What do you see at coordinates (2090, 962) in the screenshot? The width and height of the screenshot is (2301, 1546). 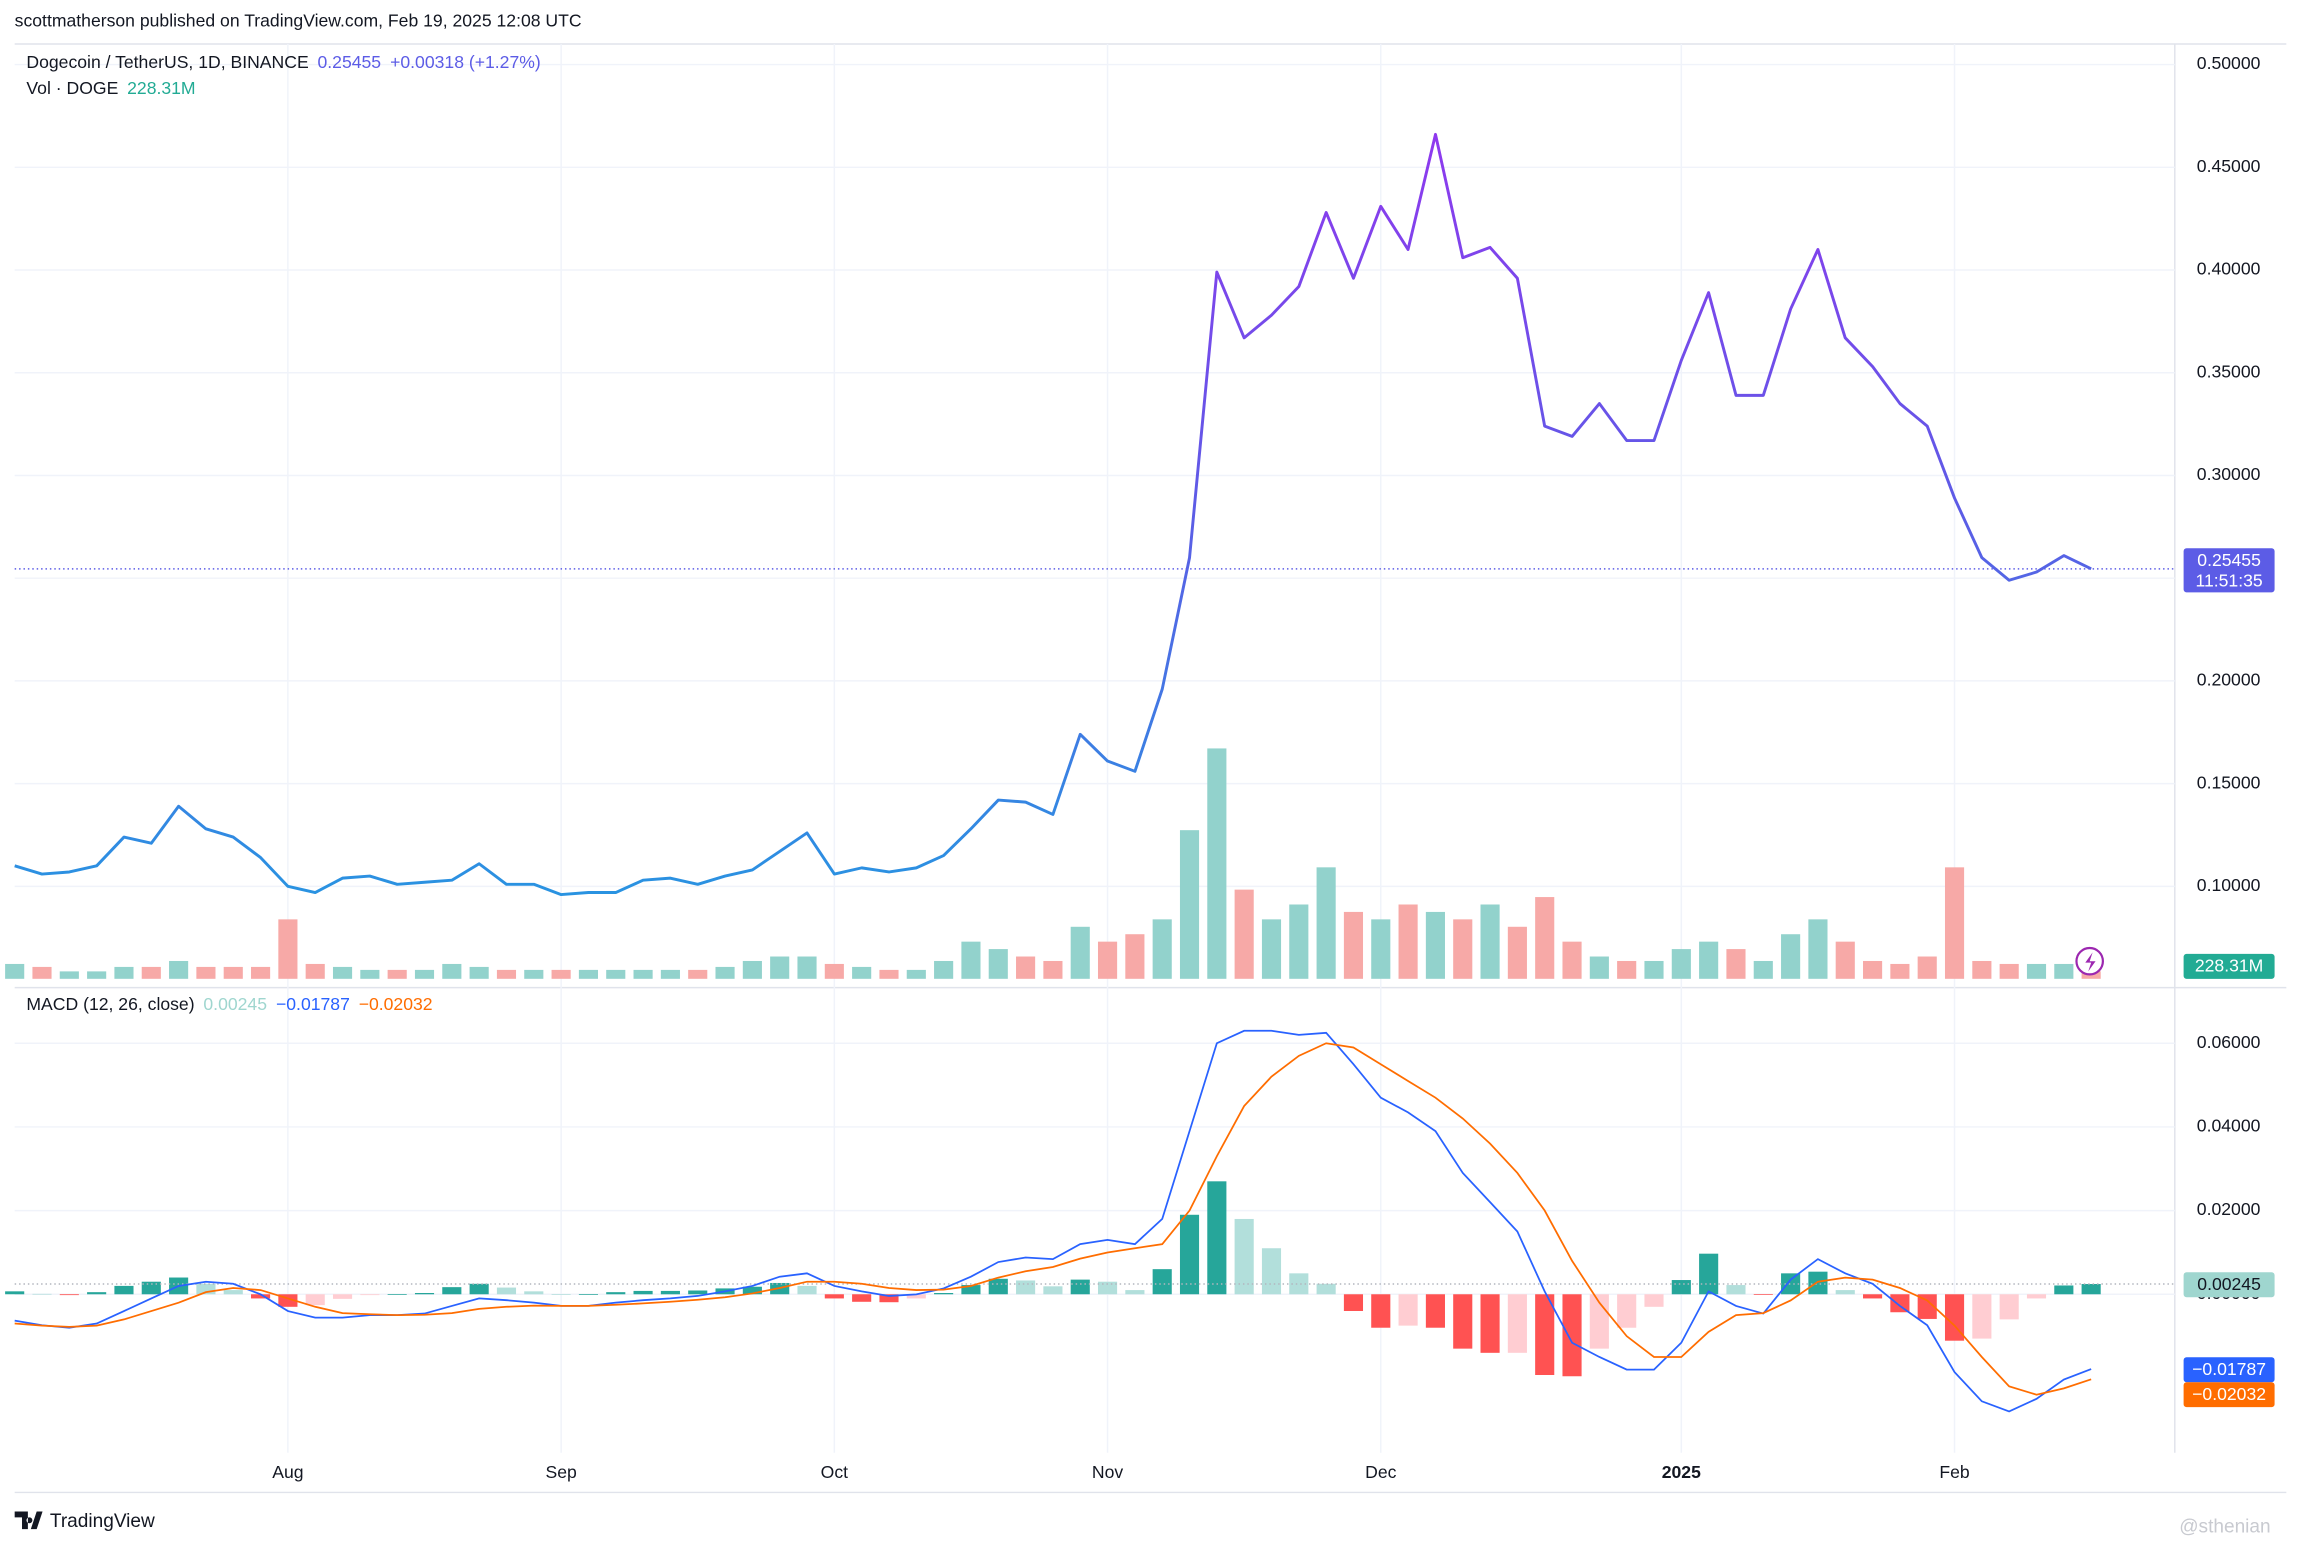 I see `alert-bolt` at bounding box center [2090, 962].